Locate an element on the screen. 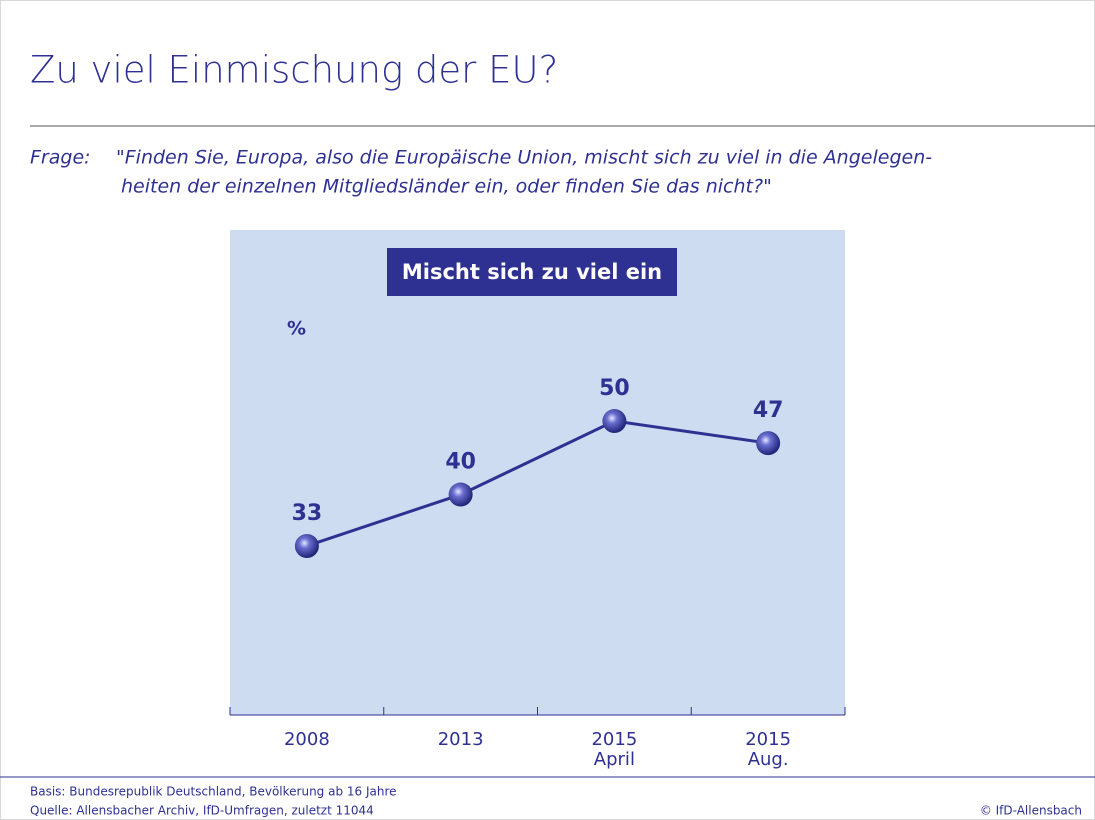 Image resolution: width=1095 pixels, height=820 pixels. legend-label: Mischt sich zu viel ein is located at coordinates (532, 272).